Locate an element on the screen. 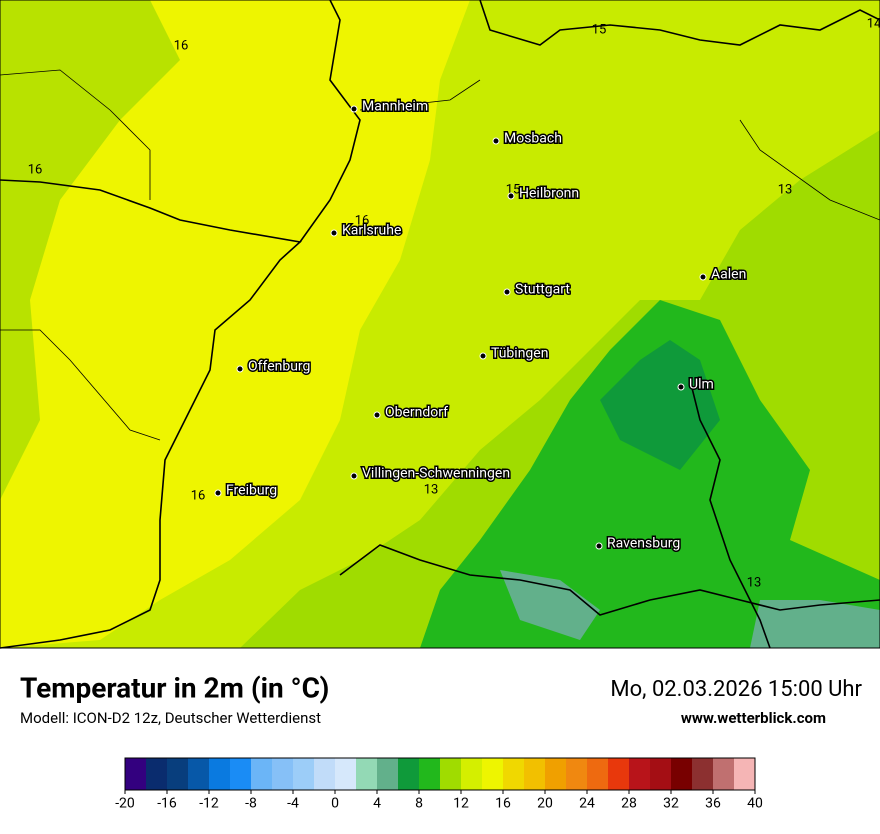 The image size is (880, 834). colorbar-tick-label: -20 is located at coordinates (125, 804).